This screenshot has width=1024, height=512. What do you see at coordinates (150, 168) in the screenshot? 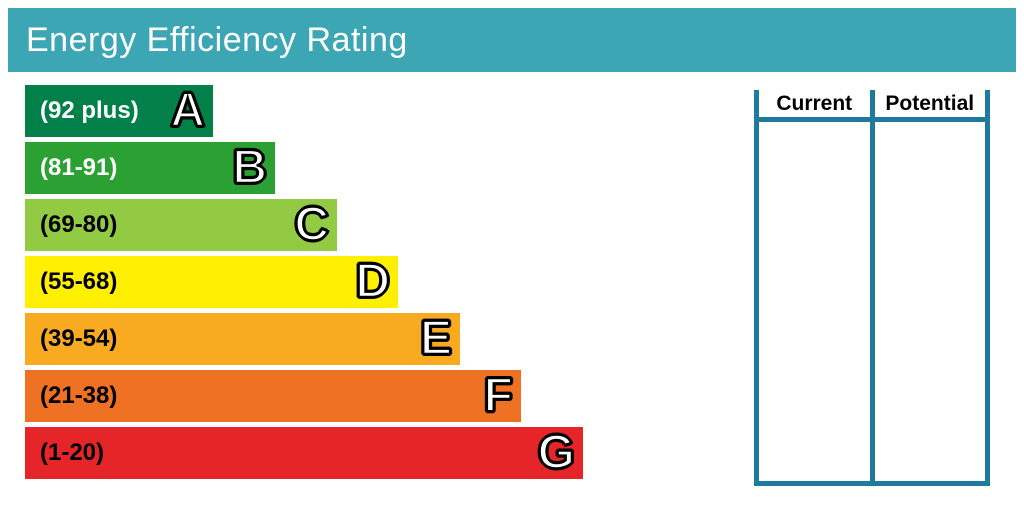
I see `rating-band-b: (81-91) B` at bounding box center [150, 168].